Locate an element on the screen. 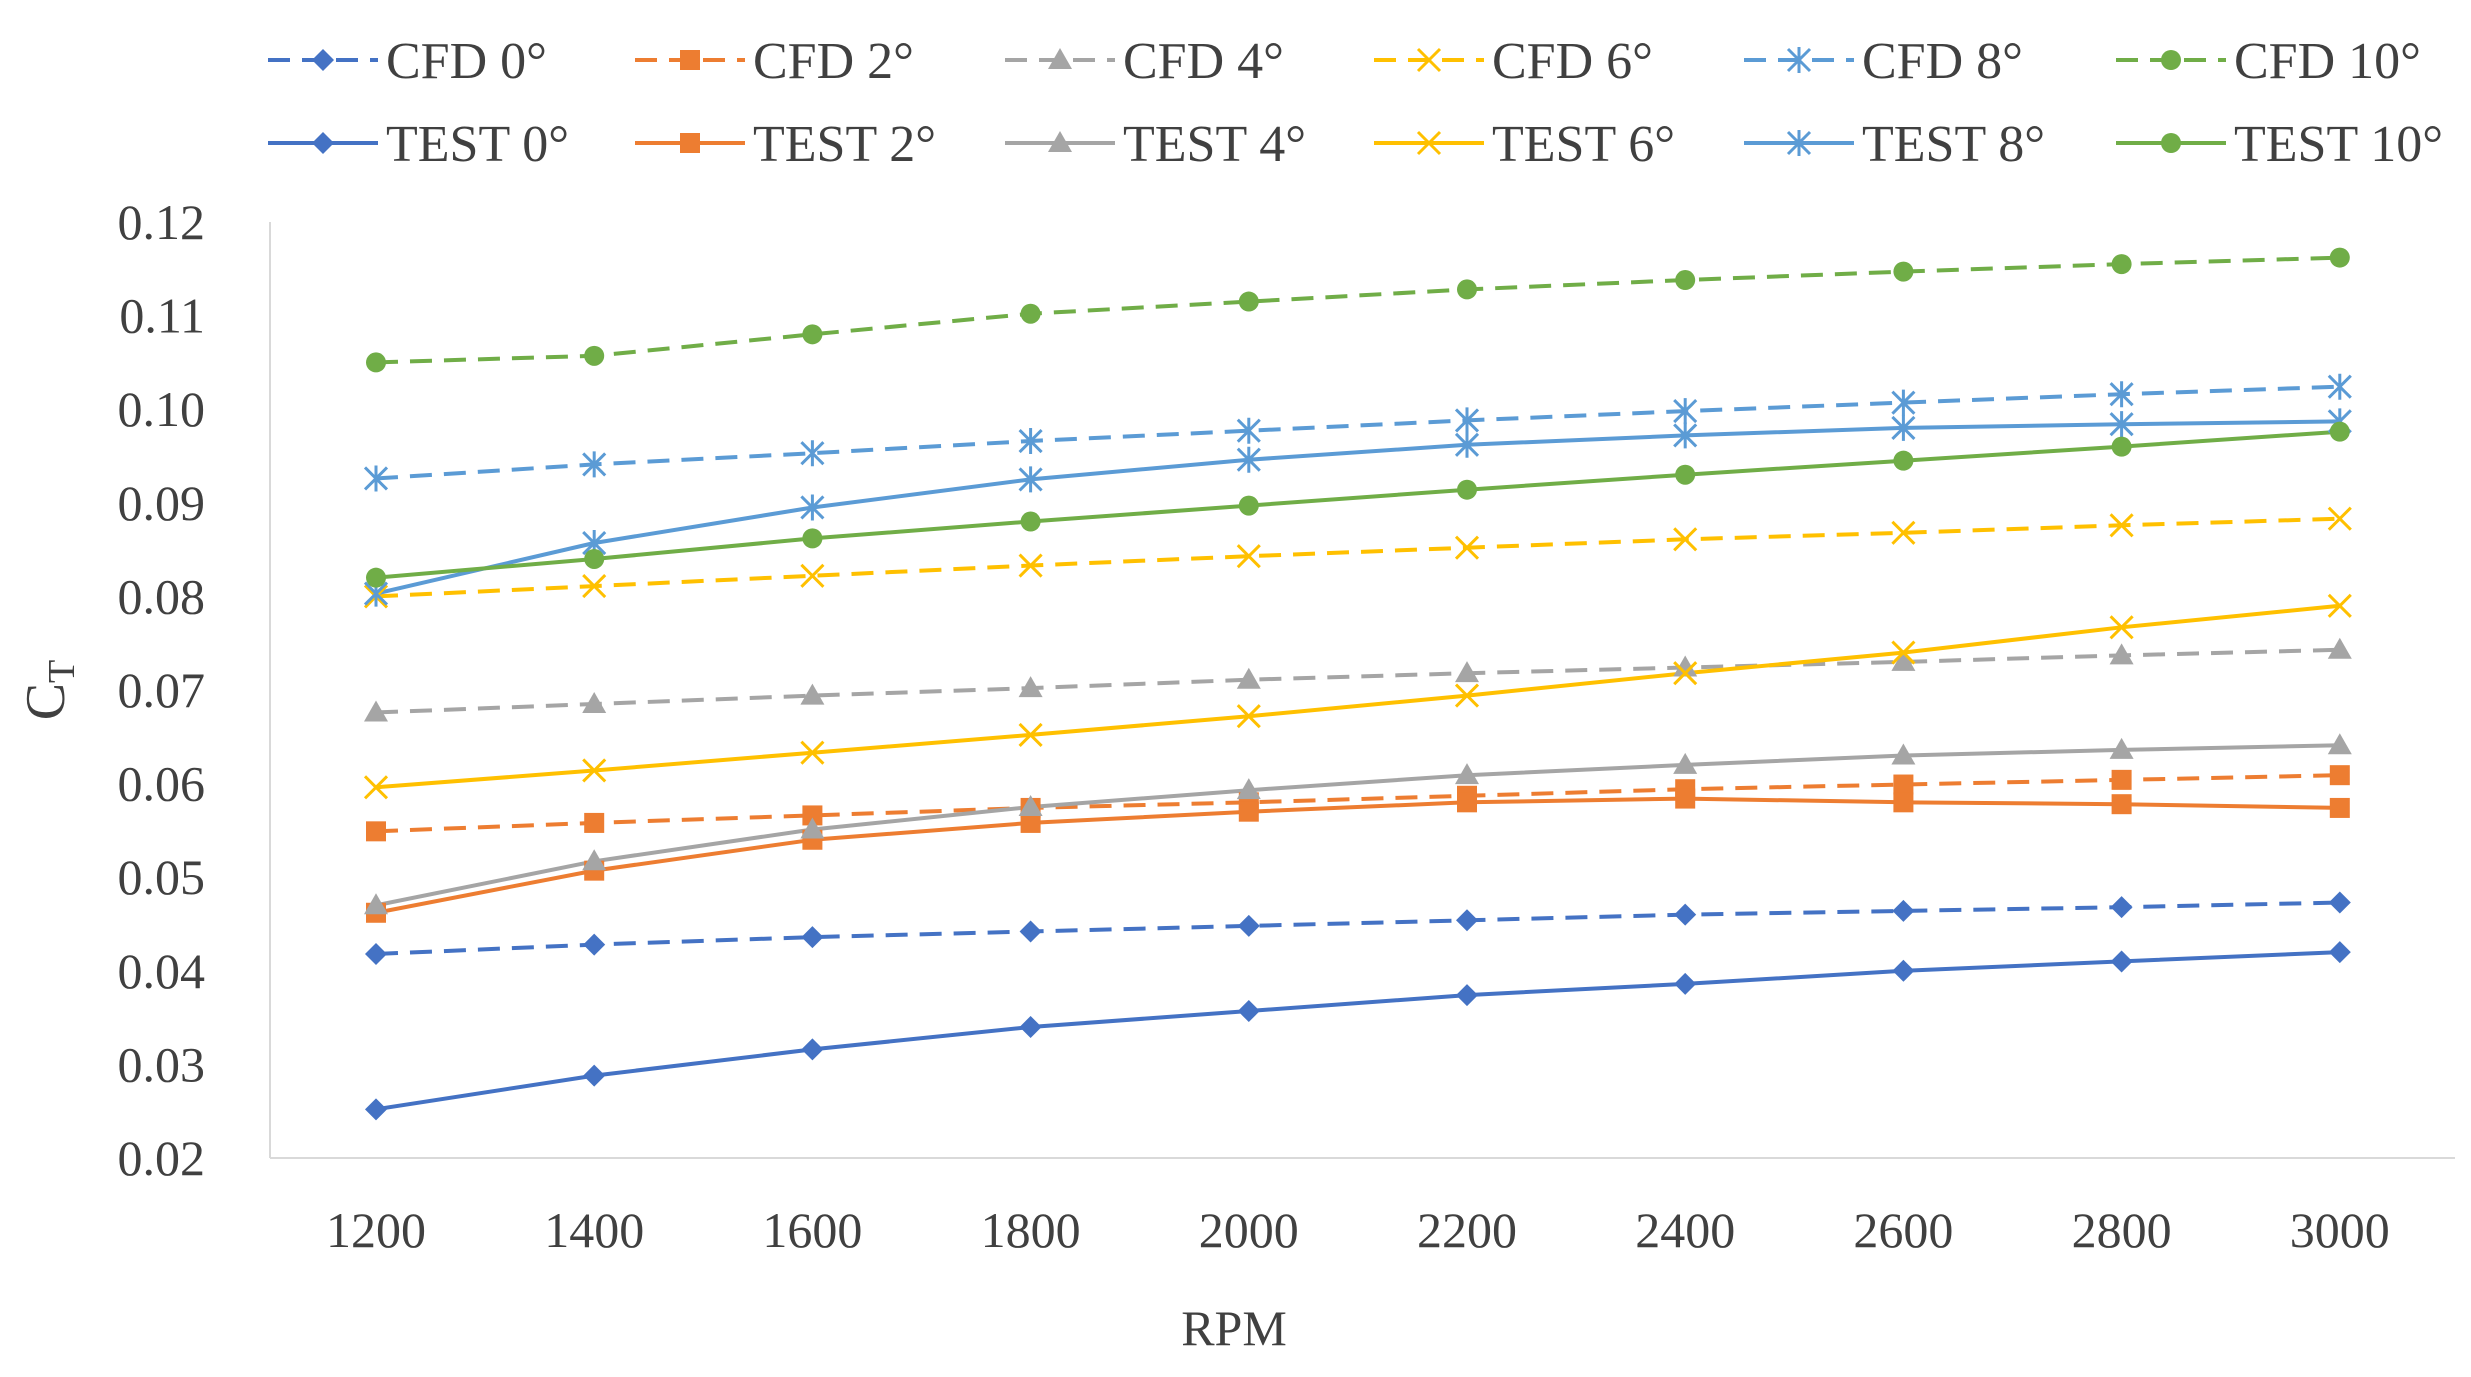  y-axis-label-subscript: T is located at coordinates (62, 671).